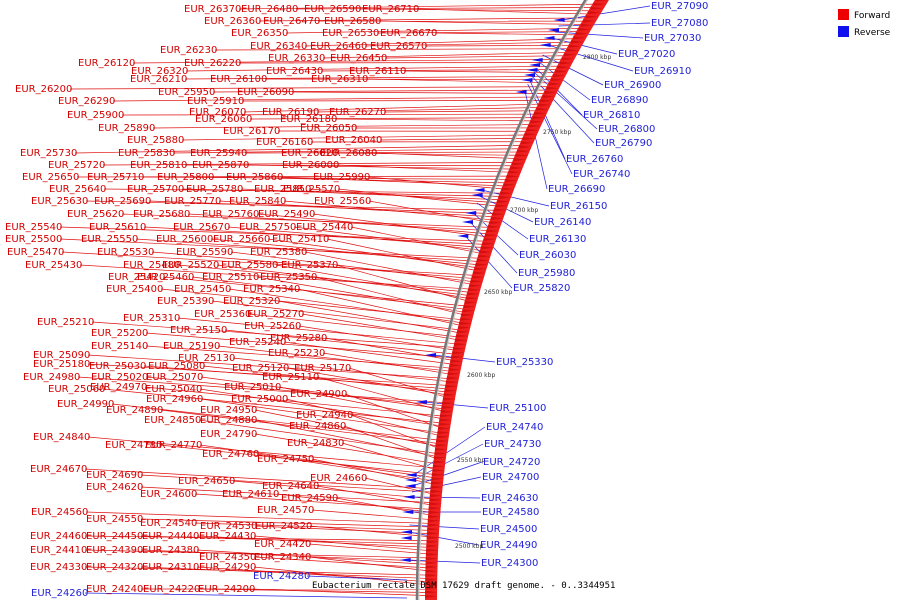  Describe the element at coordinates (341, 177) in the screenshot. I see `forward-gene-label: EUR_25990` at that location.